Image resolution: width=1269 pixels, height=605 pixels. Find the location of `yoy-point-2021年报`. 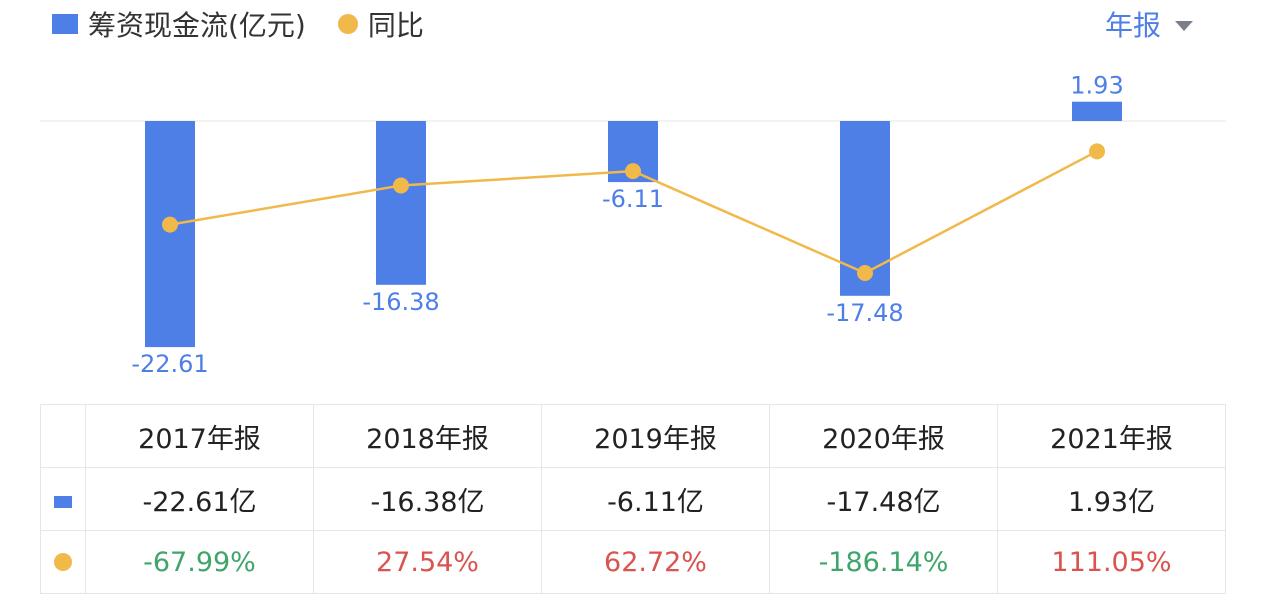

yoy-point-2021年报 is located at coordinates (1097, 151).